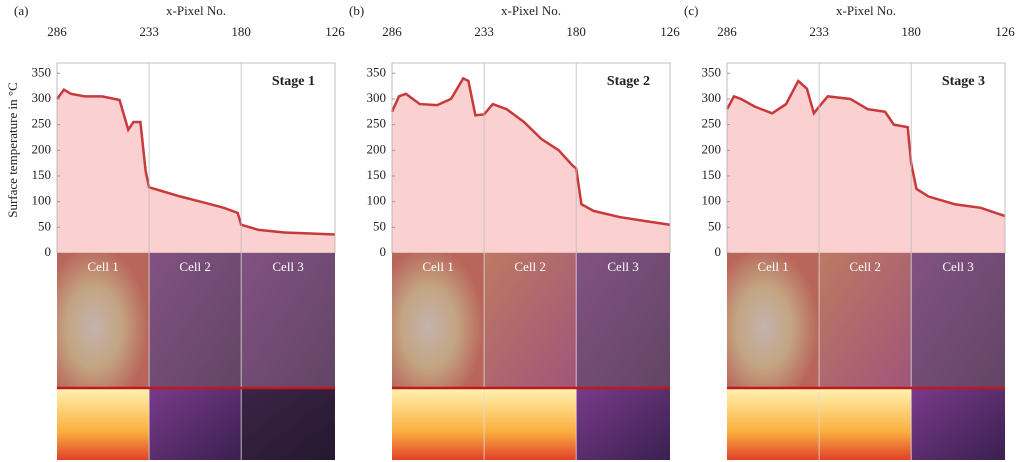 The height and width of the screenshot is (462, 1024). I want to click on y-axis-label: Surface temperature in °C, so click(12, 150).